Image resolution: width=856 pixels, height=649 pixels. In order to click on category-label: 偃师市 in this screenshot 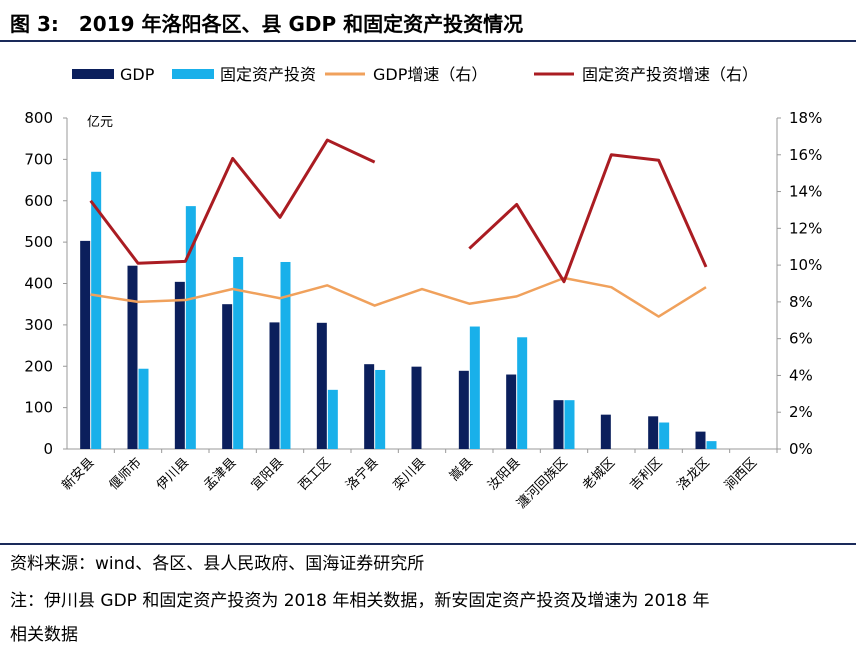, I will do `click(125, 474)`.